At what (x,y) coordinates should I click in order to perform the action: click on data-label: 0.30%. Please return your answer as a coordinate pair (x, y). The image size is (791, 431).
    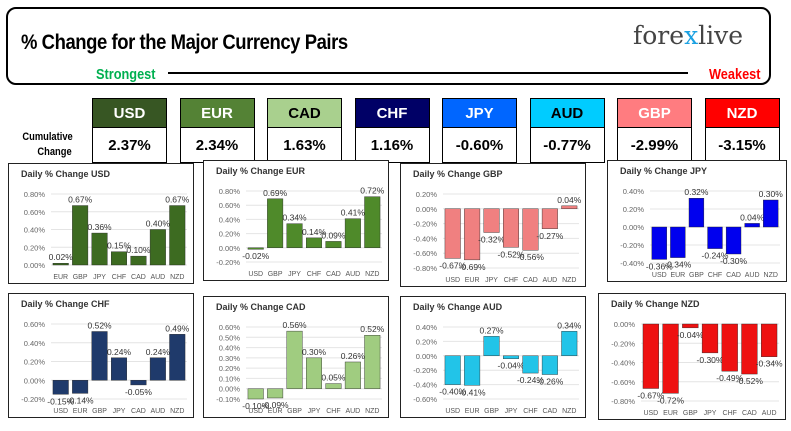
    Looking at the image, I should click on (314, 352).